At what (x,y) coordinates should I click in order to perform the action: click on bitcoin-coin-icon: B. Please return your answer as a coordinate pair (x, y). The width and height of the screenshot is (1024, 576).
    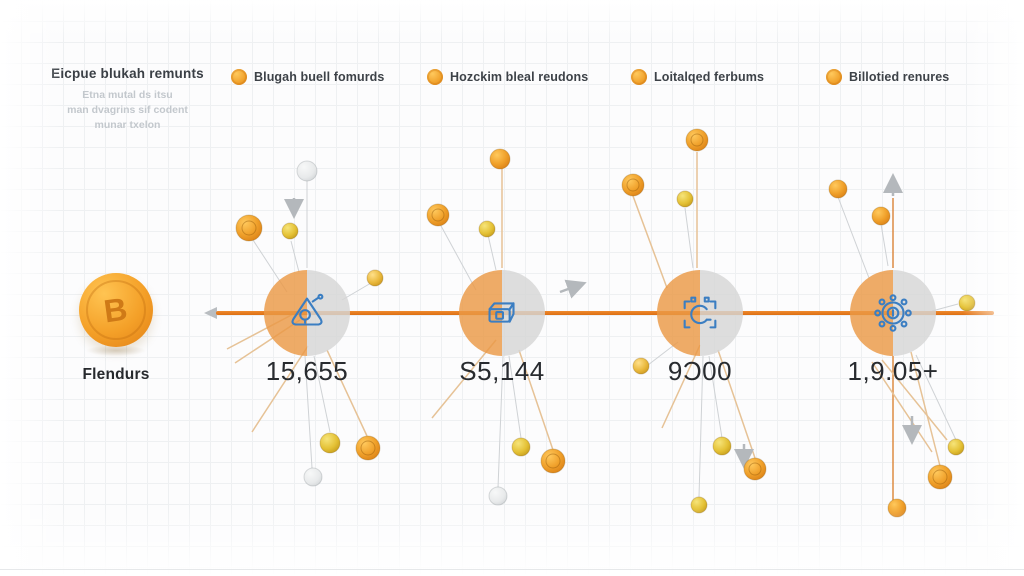
    Looking at the image, I should click on (116, 310).